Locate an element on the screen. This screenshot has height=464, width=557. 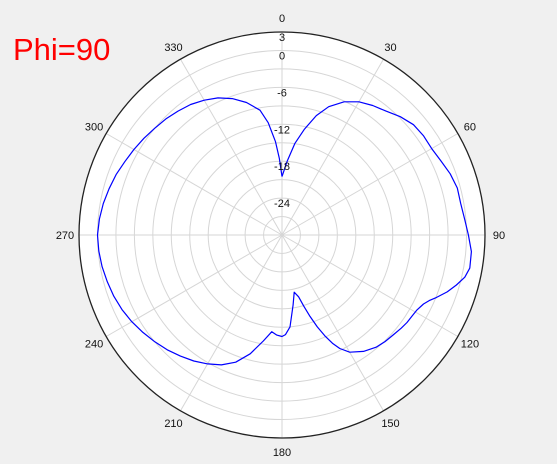
angle-tick-label: 150 is located at coordinates (390, 424).